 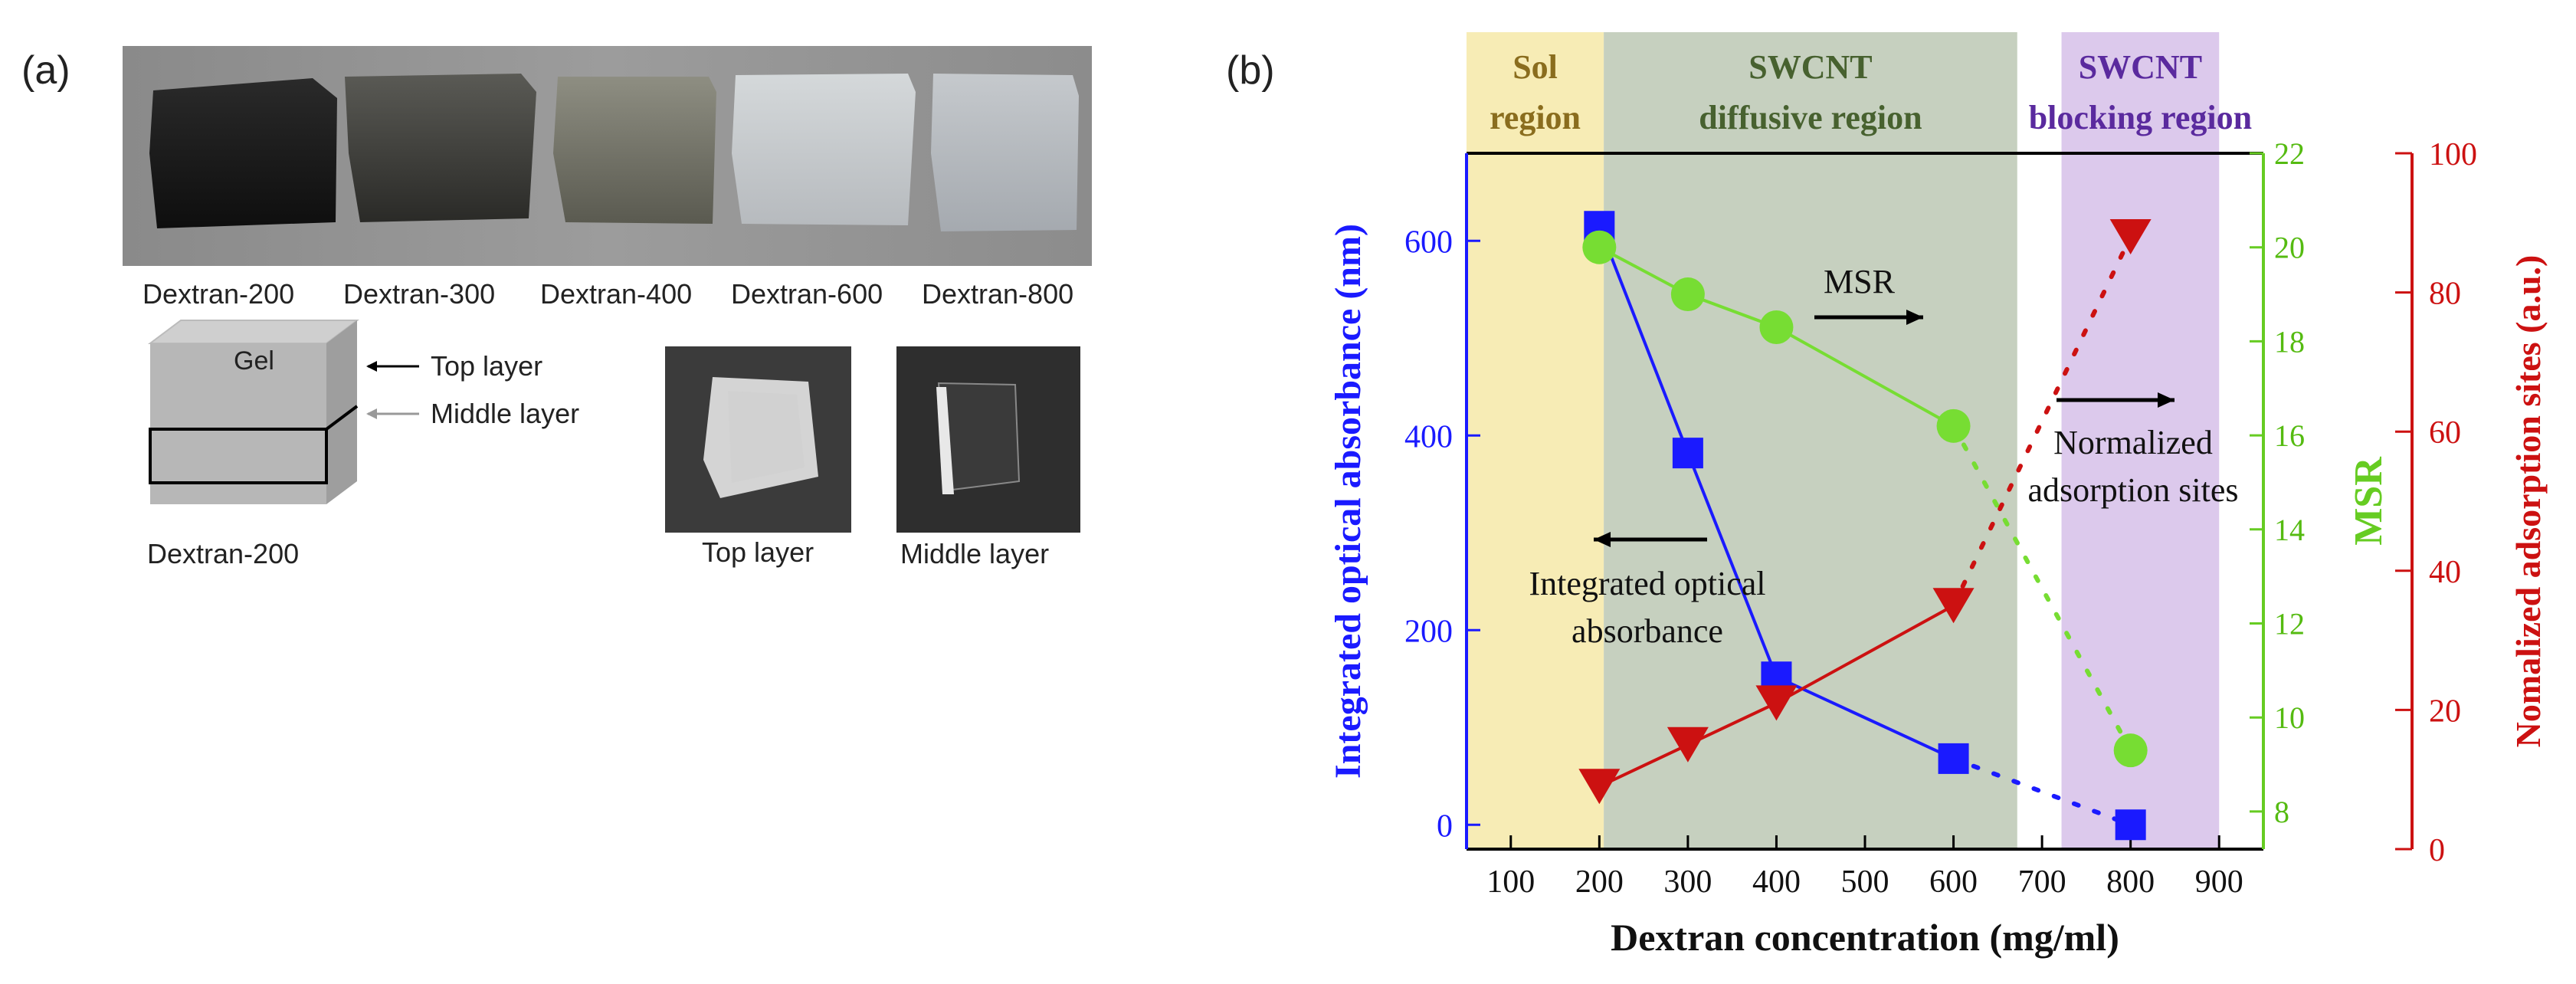 What do you see at coordinates (46, 70) in the screenshot?
I see `panel-a-label: (a)` at bounding box center [46, 70].